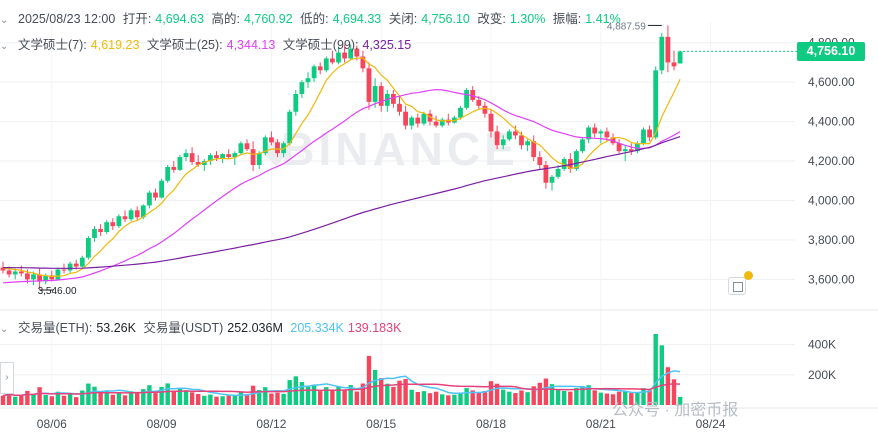 This screenshot has height=439, width=878. Describe the element at coordinates (831, 82) in the screenshot. I see `price-tick-label: 4,600.00` at that location.